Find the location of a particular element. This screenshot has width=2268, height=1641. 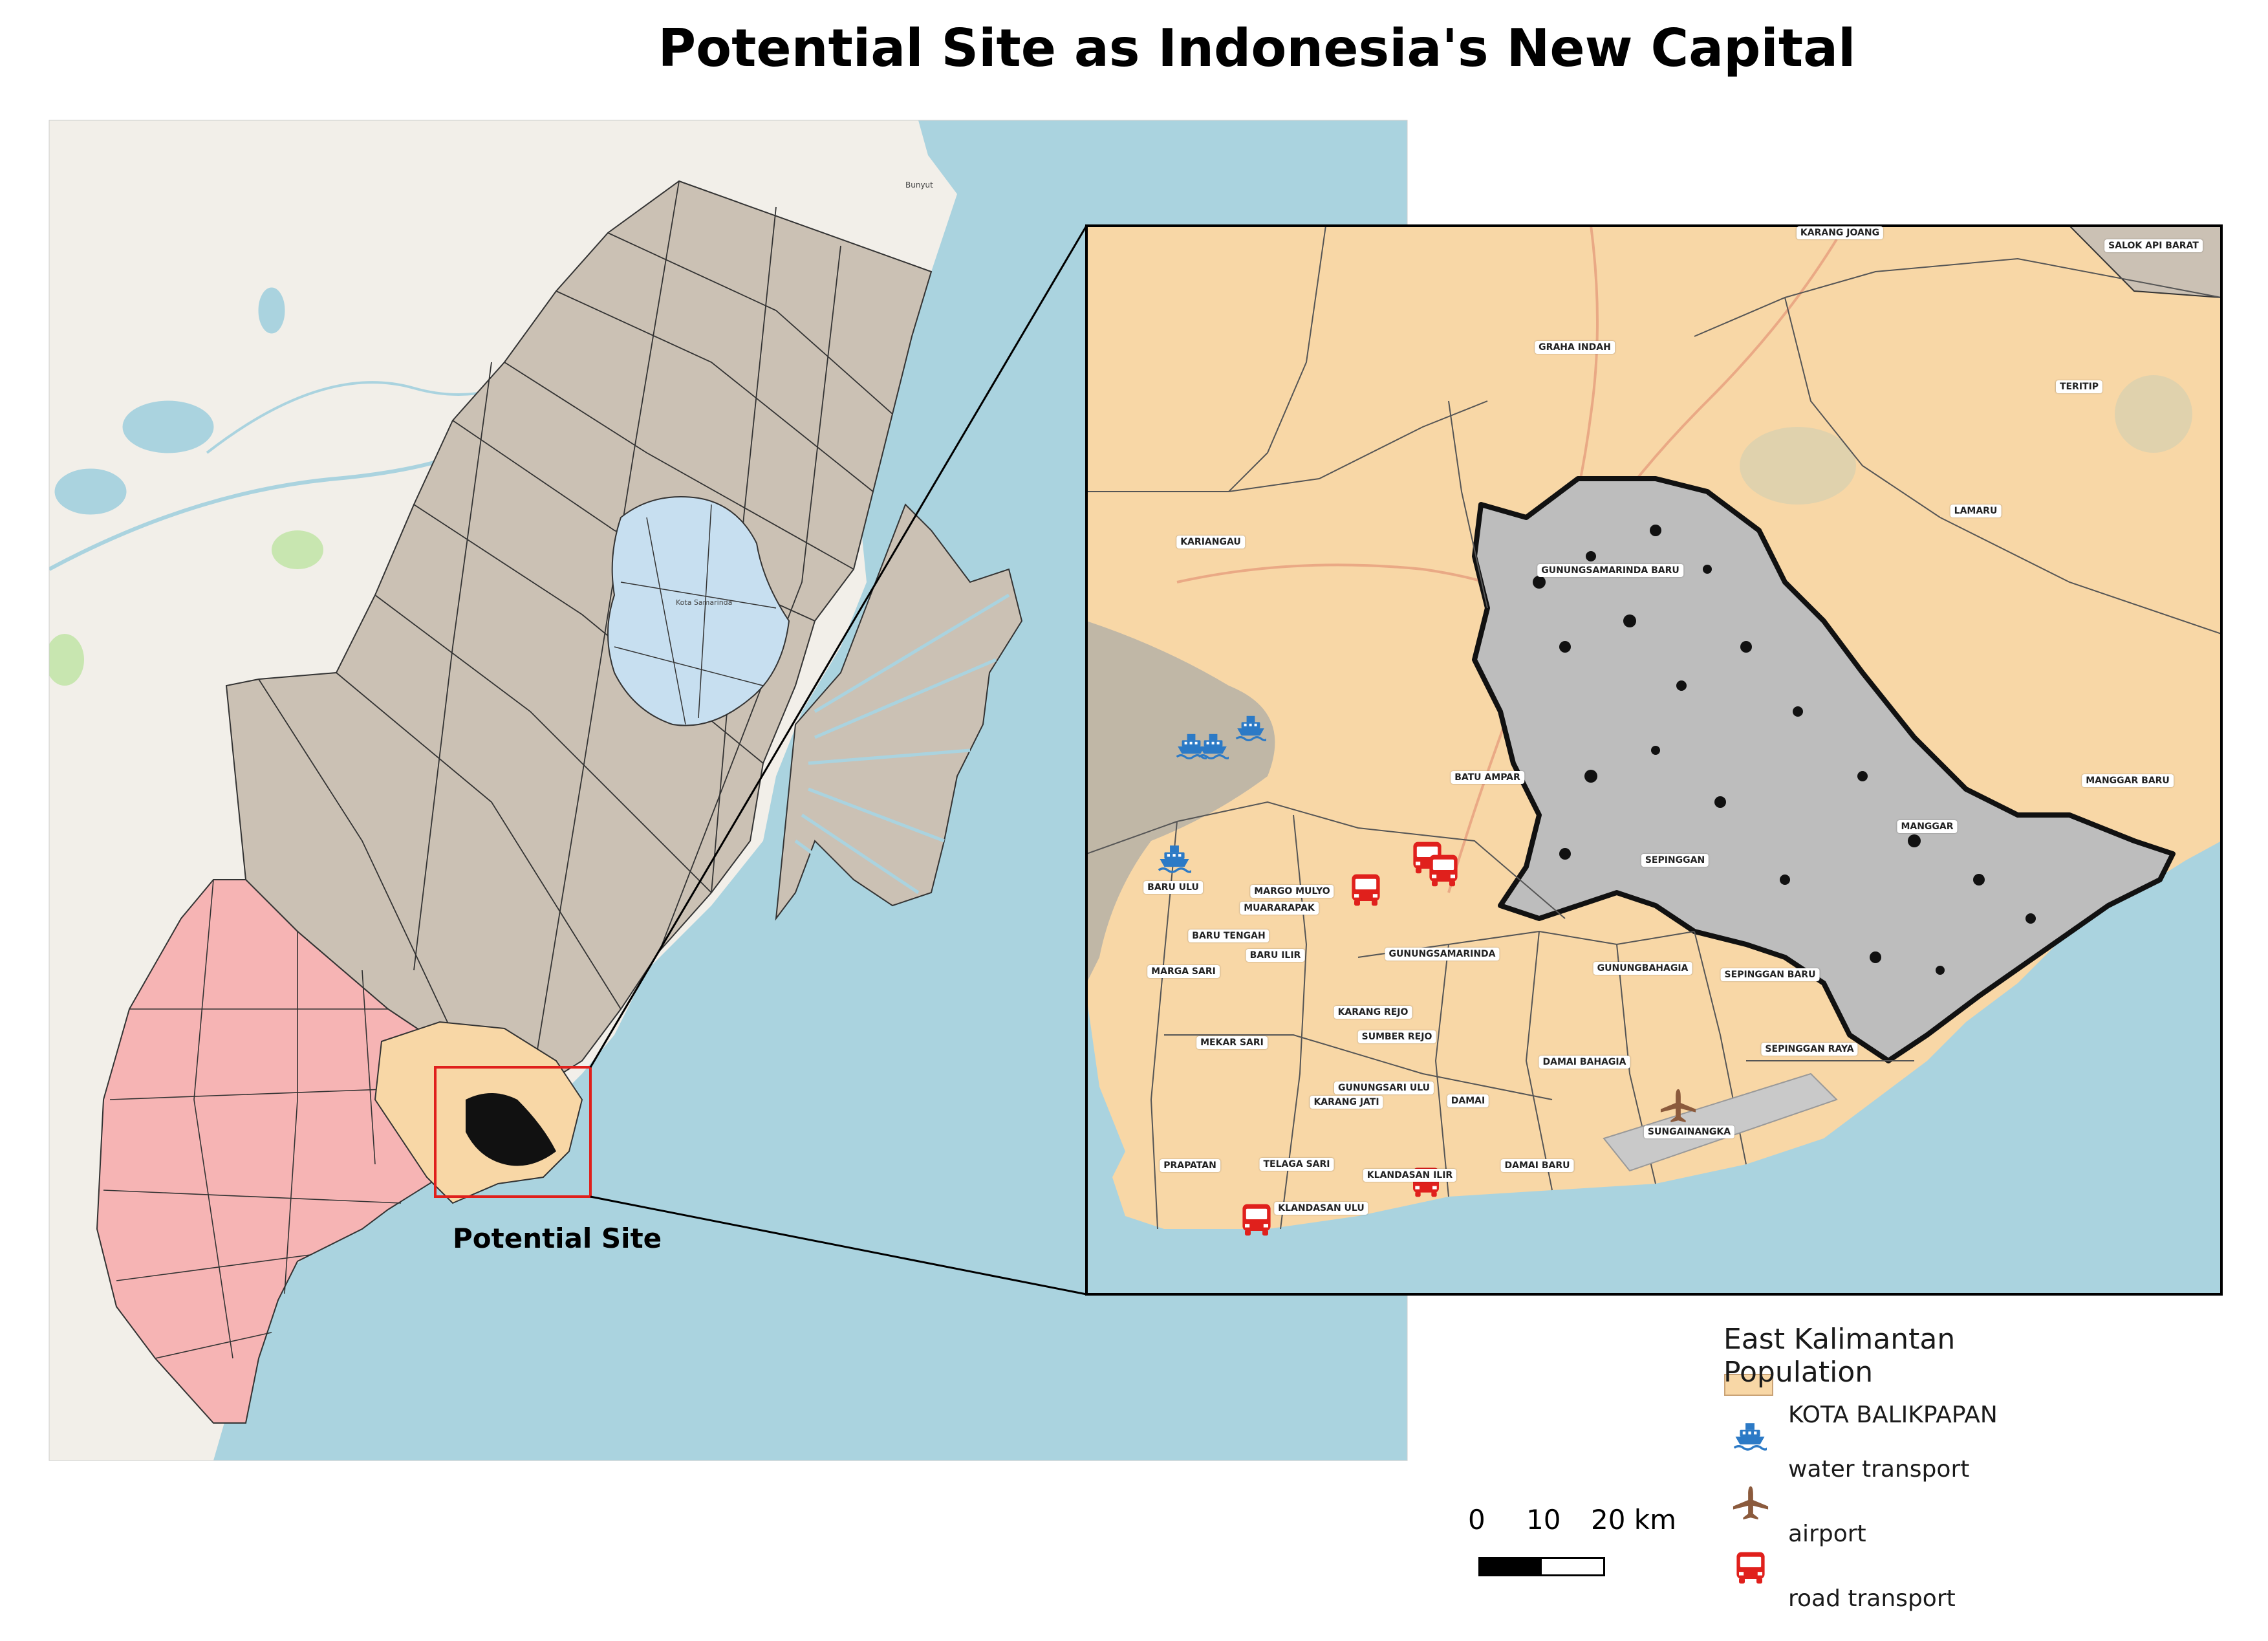

legend-label: KOTA BALIKPAPAN is located at coordinates (1893, 1415).